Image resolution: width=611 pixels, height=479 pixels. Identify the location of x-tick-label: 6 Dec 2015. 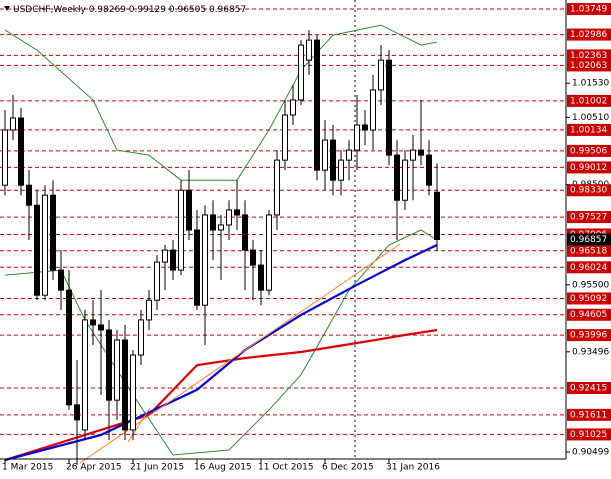
(348, 468).